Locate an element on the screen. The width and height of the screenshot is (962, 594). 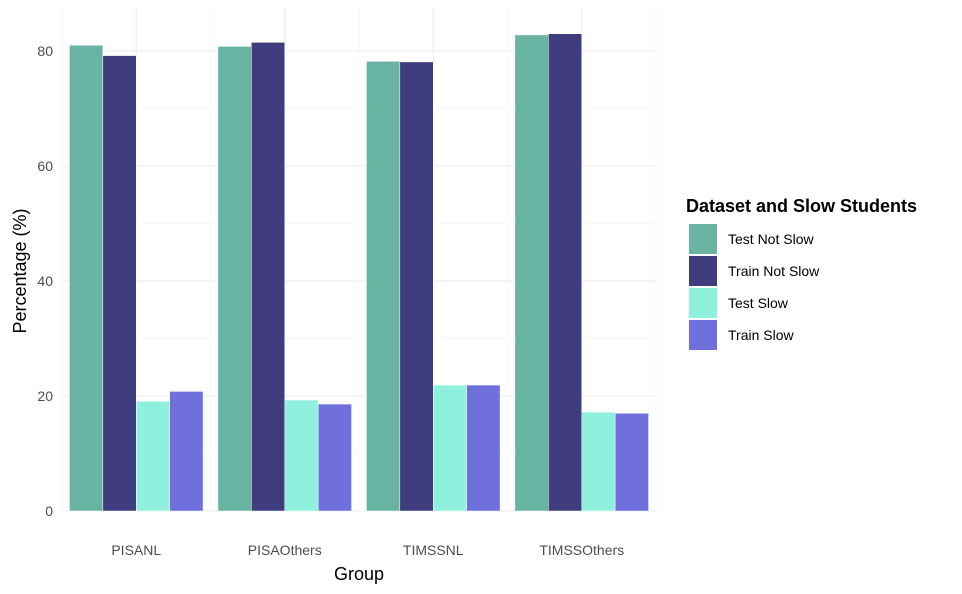
y-axis-ticks: 0 20 40 60 80 is located at coordinates (45, 281).